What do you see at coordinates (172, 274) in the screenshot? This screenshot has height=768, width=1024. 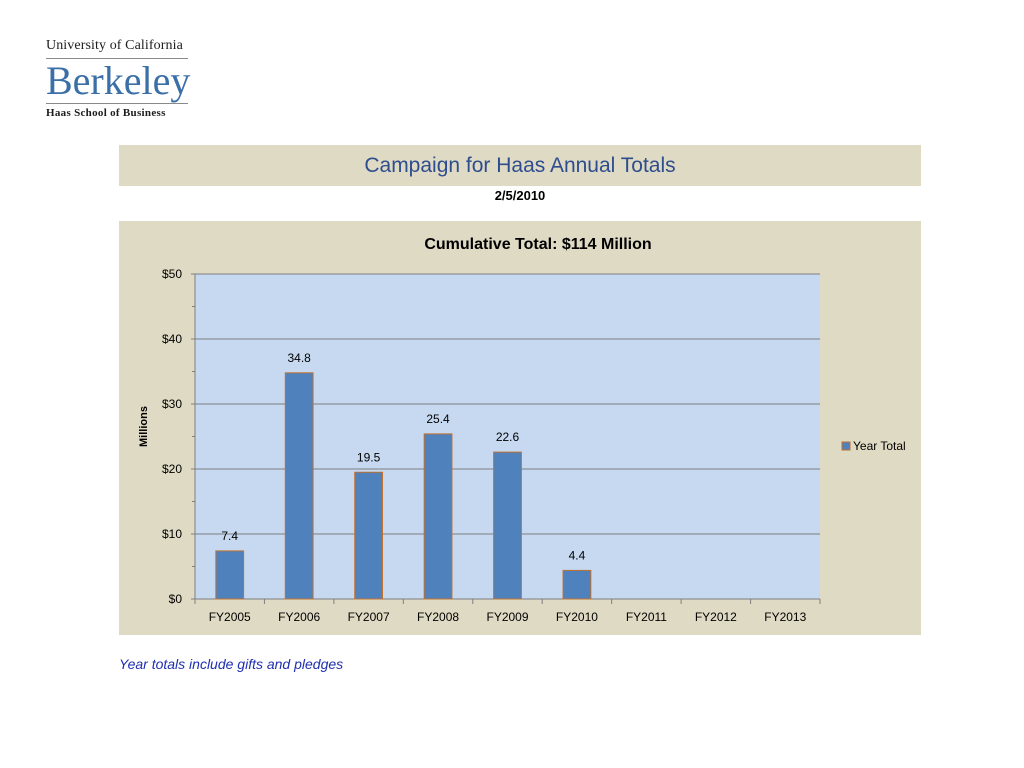 I see `y-tick-label: $50` at bounding box center [172, 274].